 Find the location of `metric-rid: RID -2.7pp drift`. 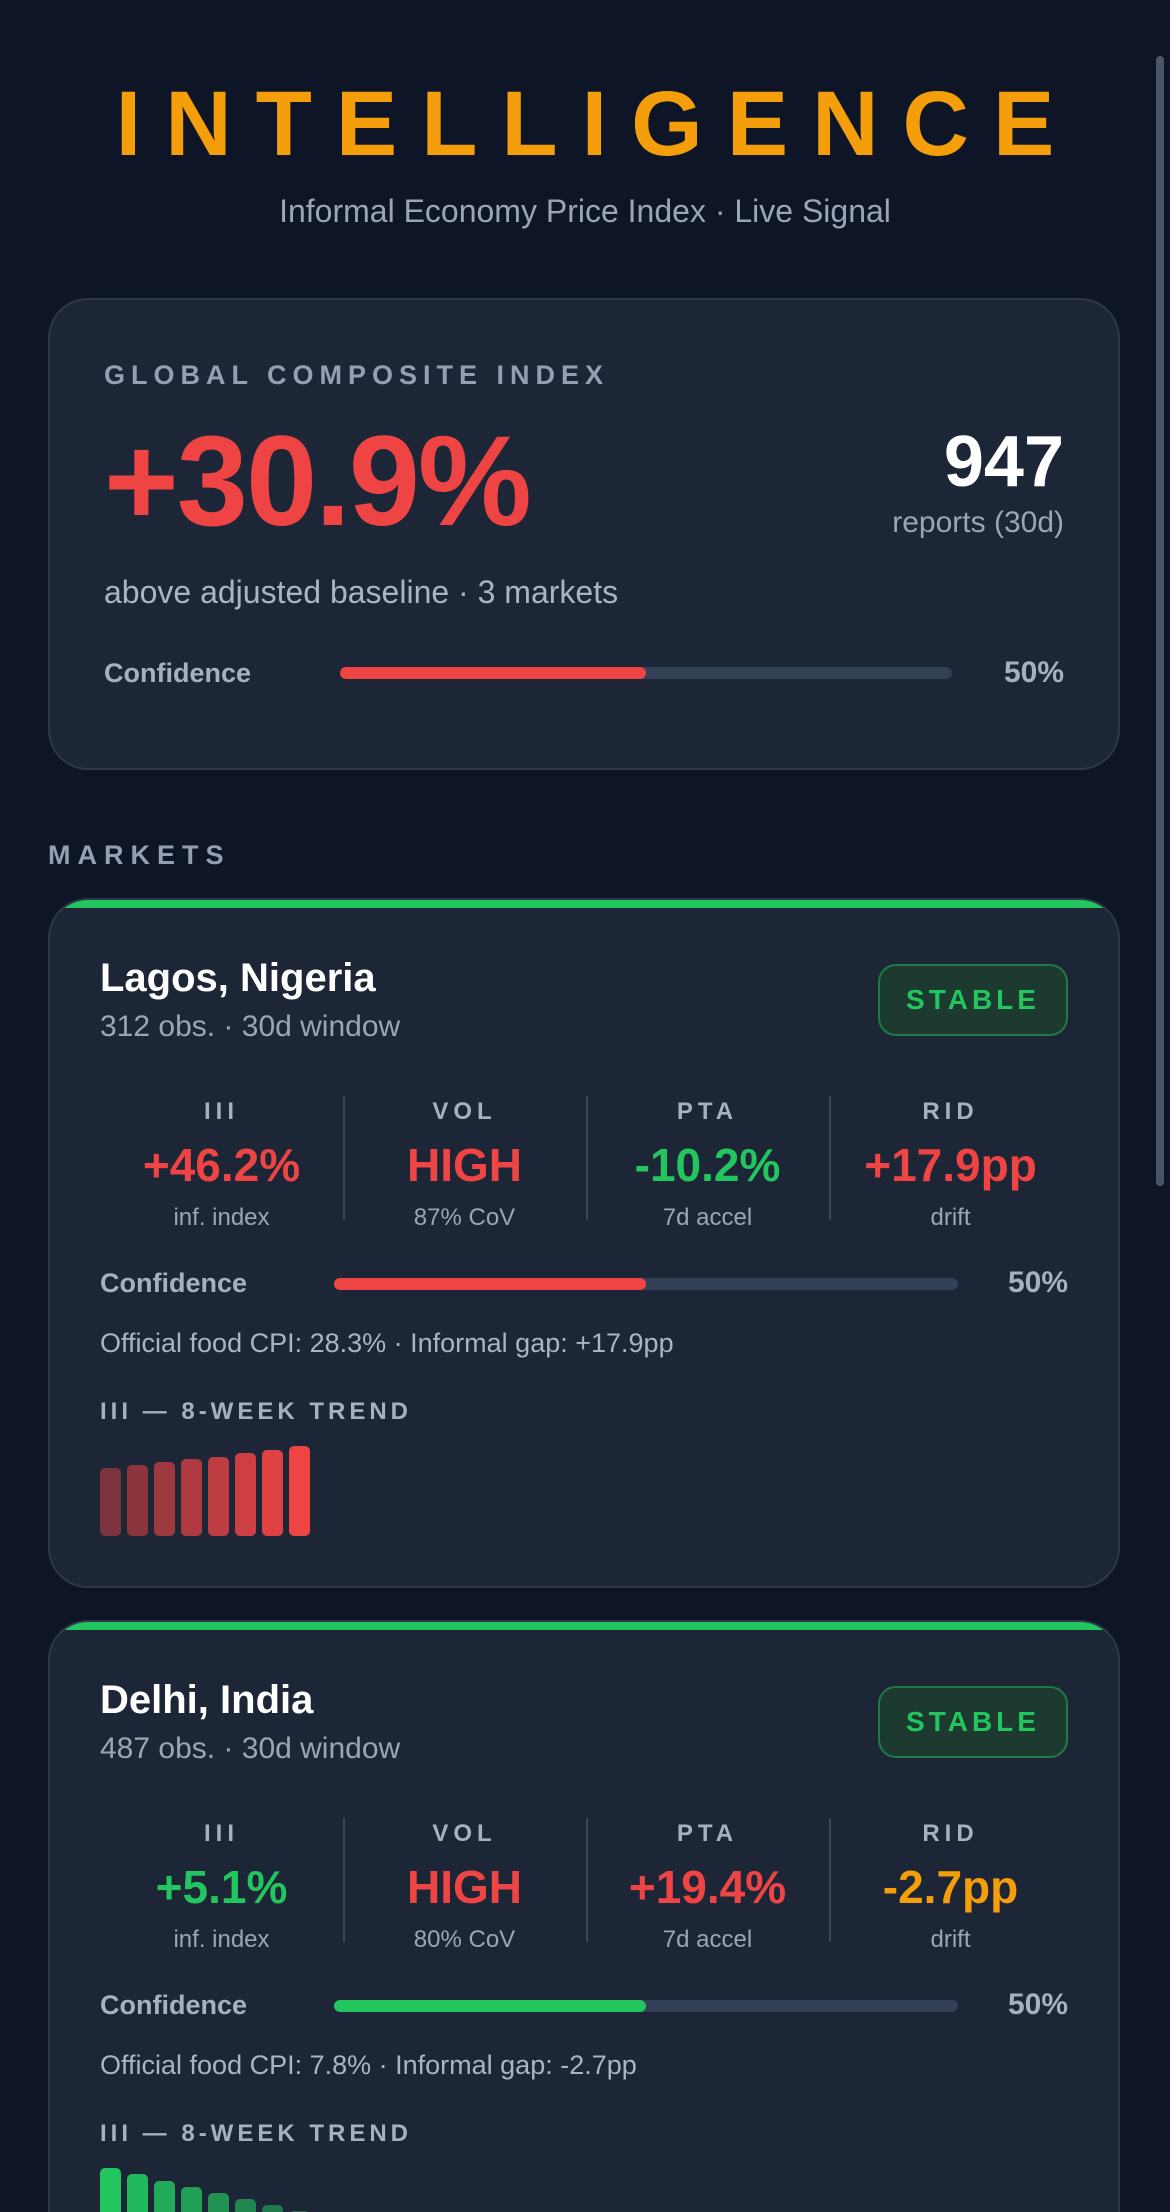

metric-rid: RID -2.7pp drift is located at coordinates (950, 1885).